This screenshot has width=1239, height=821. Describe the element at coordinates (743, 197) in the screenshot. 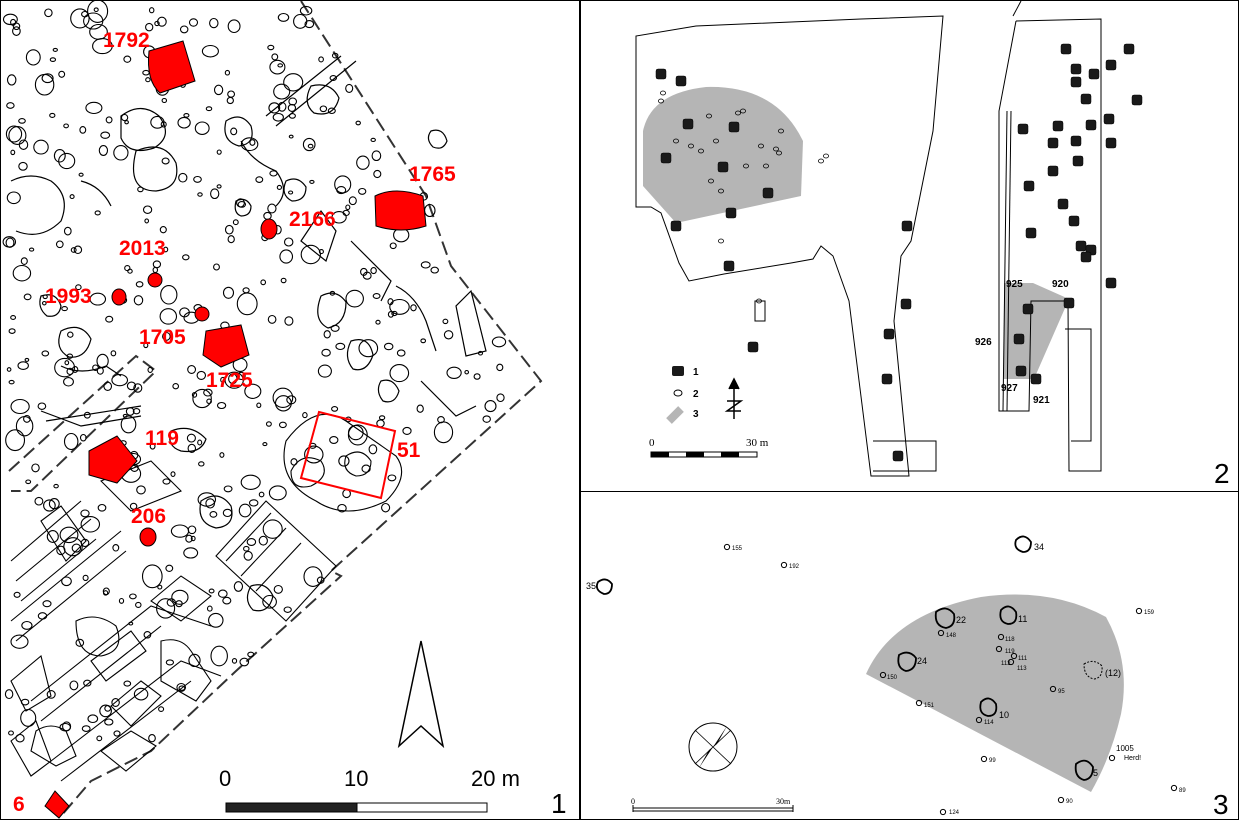

I see `small-postholes` at that location.